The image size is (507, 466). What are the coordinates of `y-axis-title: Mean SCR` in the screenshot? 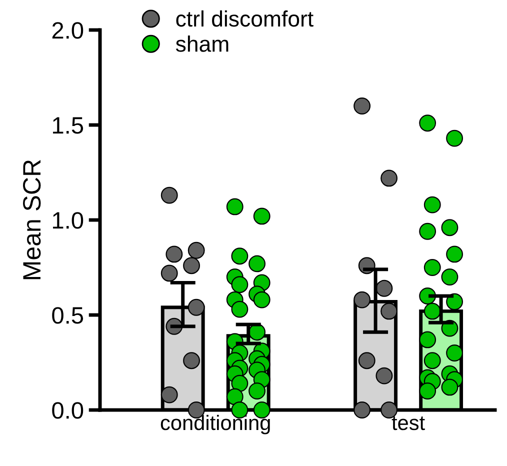 It's located at (32, 220).